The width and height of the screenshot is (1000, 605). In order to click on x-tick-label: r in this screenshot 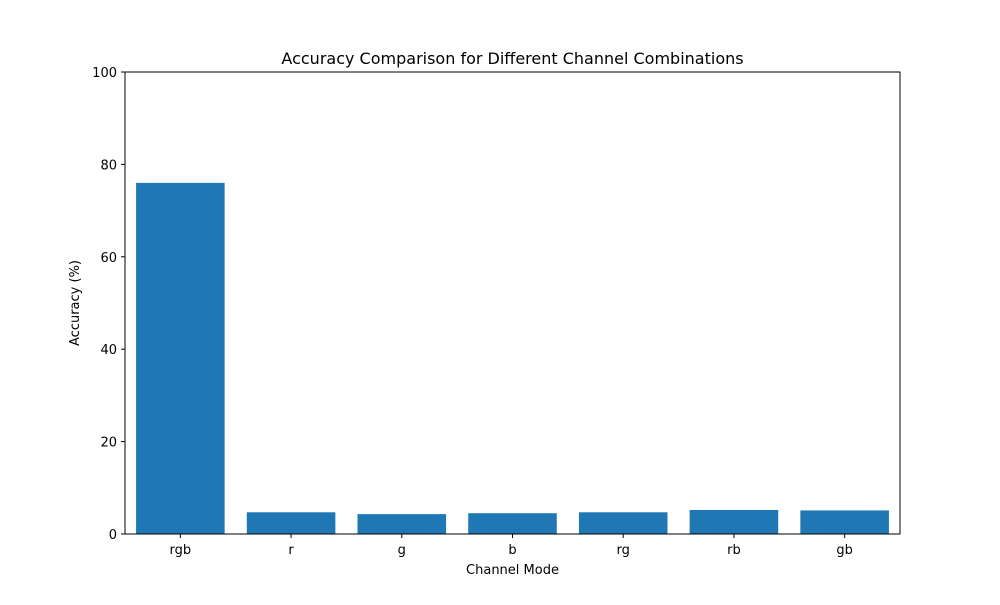, I will do `click(291, 550)`.